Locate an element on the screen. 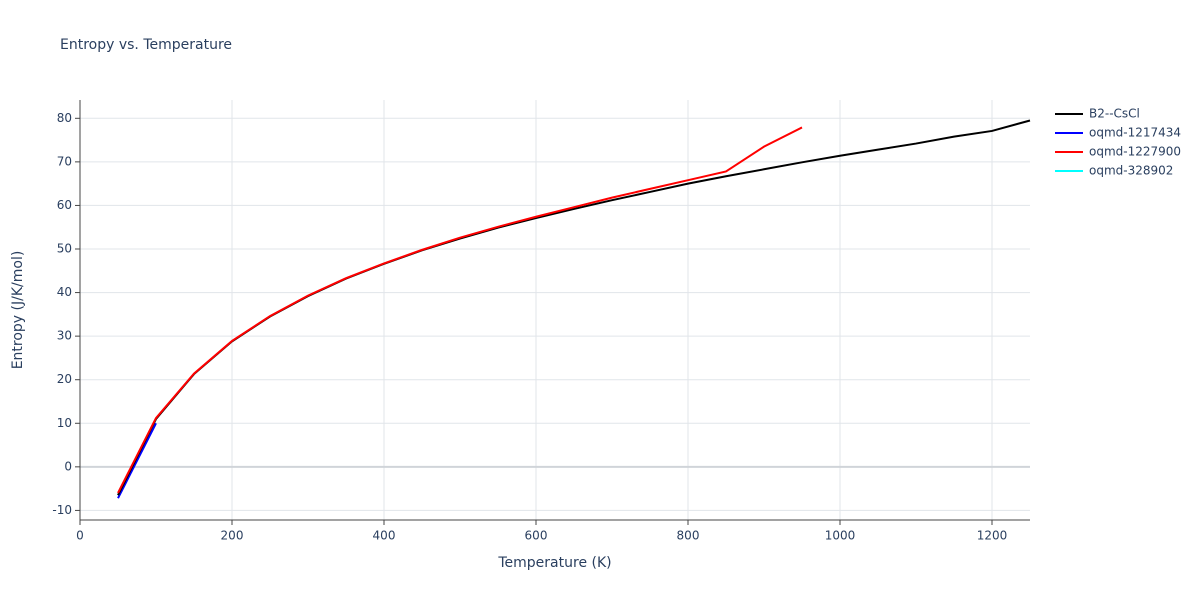 The width and height of the screenshot is (1200, 604). x-tick-label: 600 is located at coordinates (536, 536).